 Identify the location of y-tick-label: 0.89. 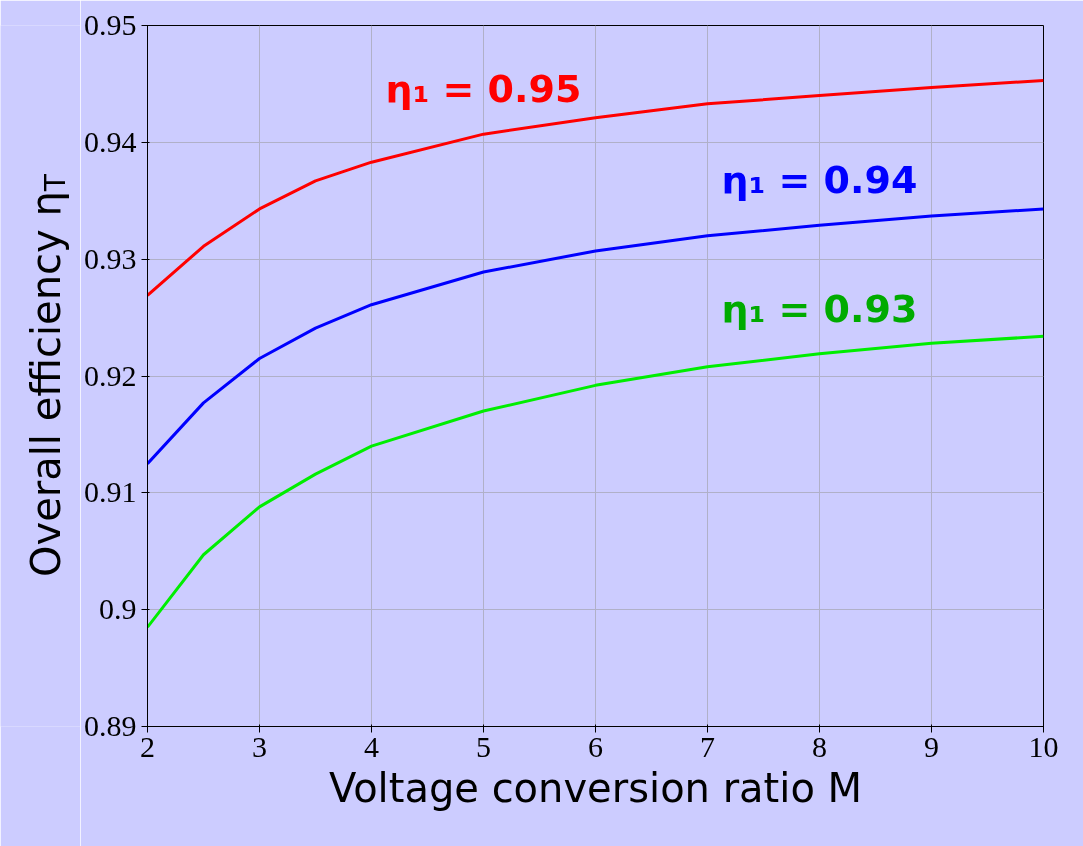
(110, 725).